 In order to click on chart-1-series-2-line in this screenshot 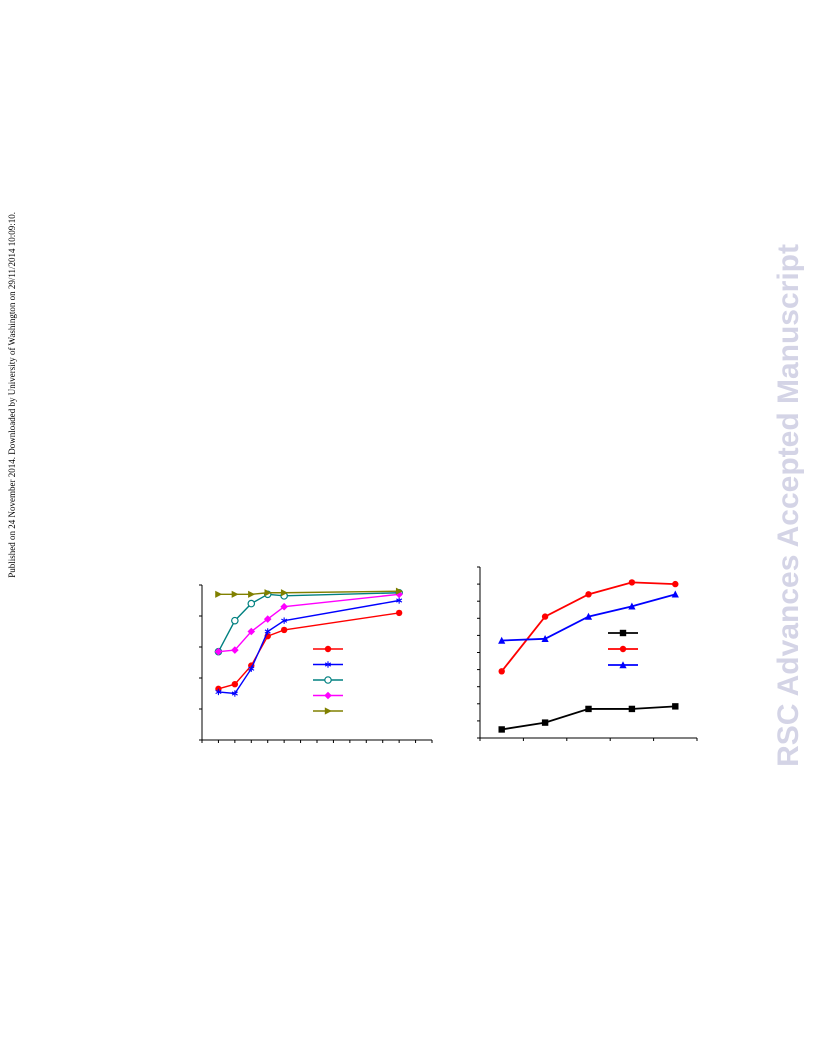, I will do `click(309, 647)`.